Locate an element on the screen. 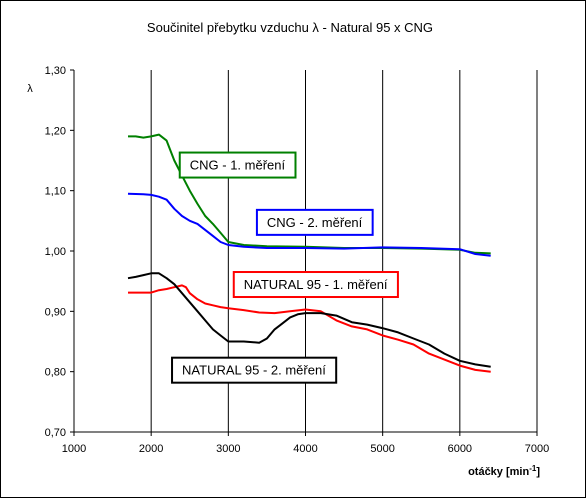 Image resolution: width=586 pixels, height=498 pixels. annotation-text: CNG - 1. měření is located at coordinates (238, 165).